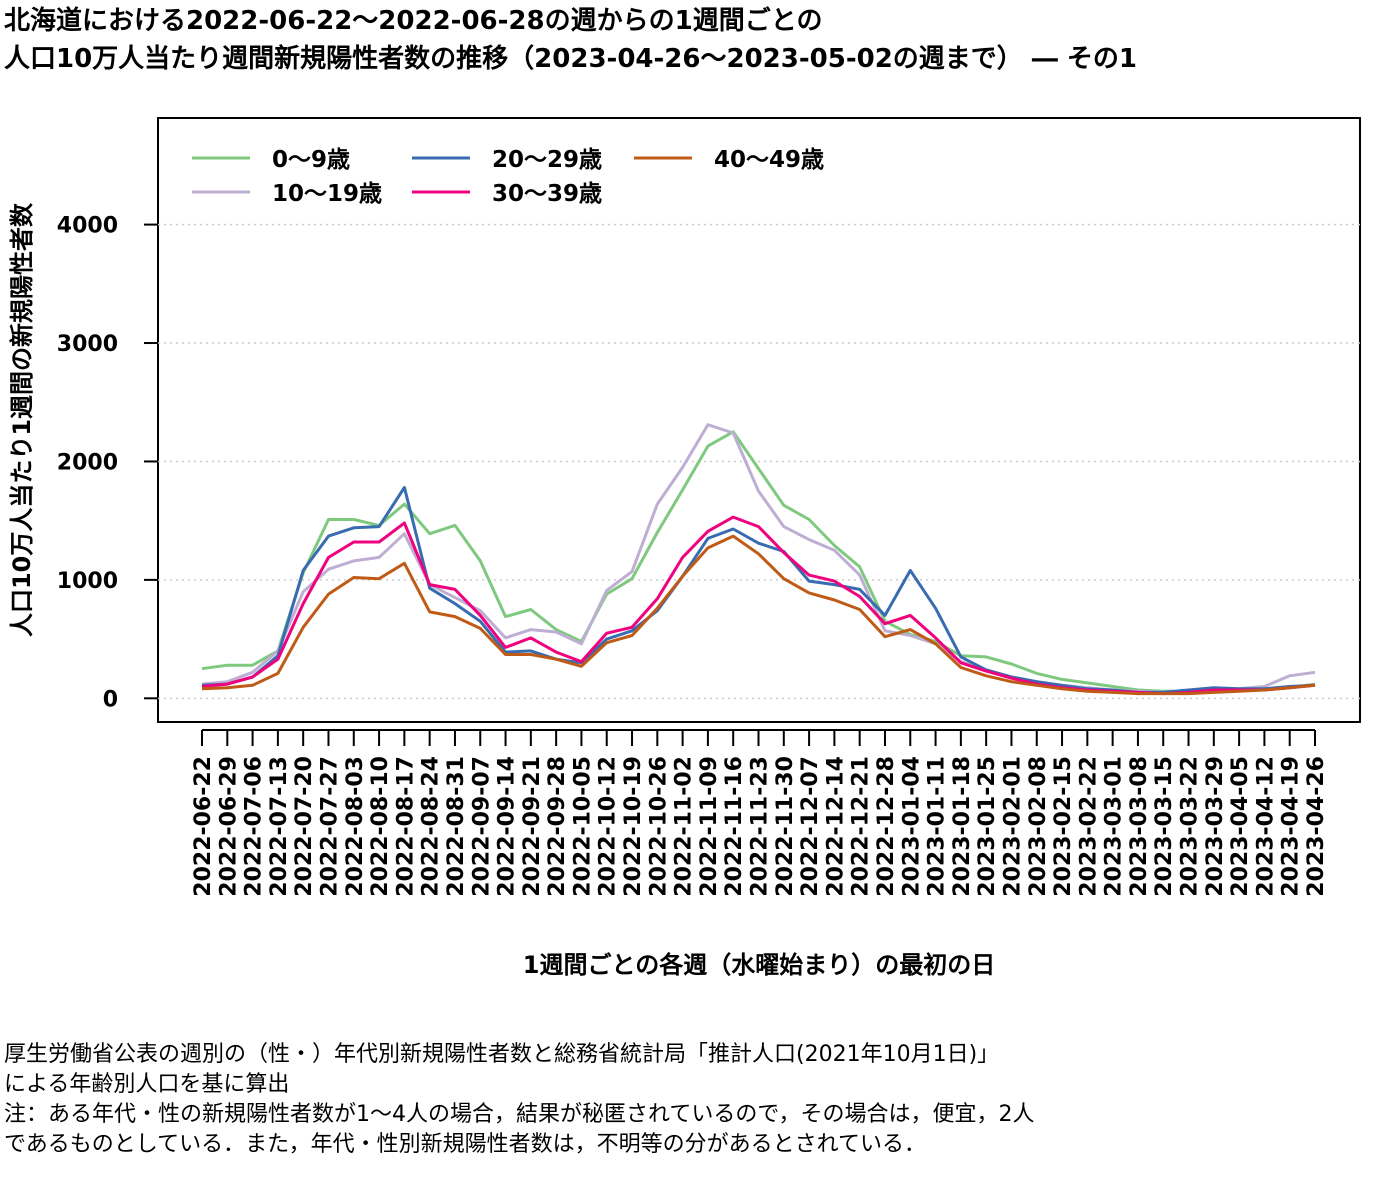 Image resolution: width=1400 pixels, height=1200 pixels. Describe the element at coordinates (759, 965) in the screenshot. I see `x-axis-title: 1週間ごとの各週（水曜始まり）の最初の日` at that location.